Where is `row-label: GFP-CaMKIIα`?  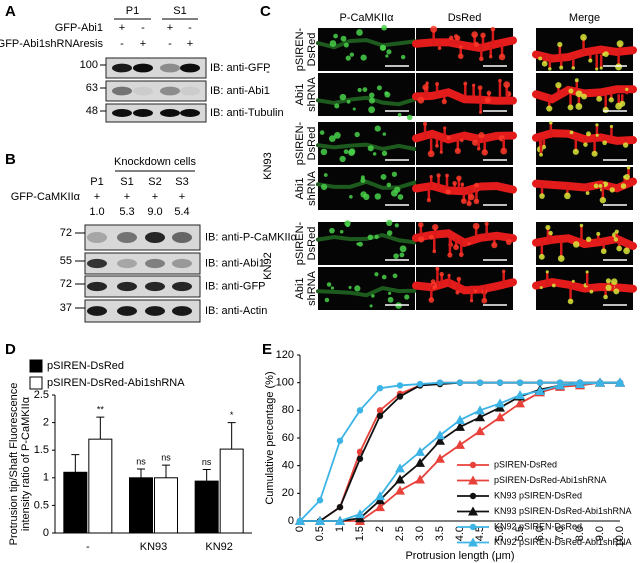 row-label: GFP-CaMKIIα is located at coordinates (46, 197).